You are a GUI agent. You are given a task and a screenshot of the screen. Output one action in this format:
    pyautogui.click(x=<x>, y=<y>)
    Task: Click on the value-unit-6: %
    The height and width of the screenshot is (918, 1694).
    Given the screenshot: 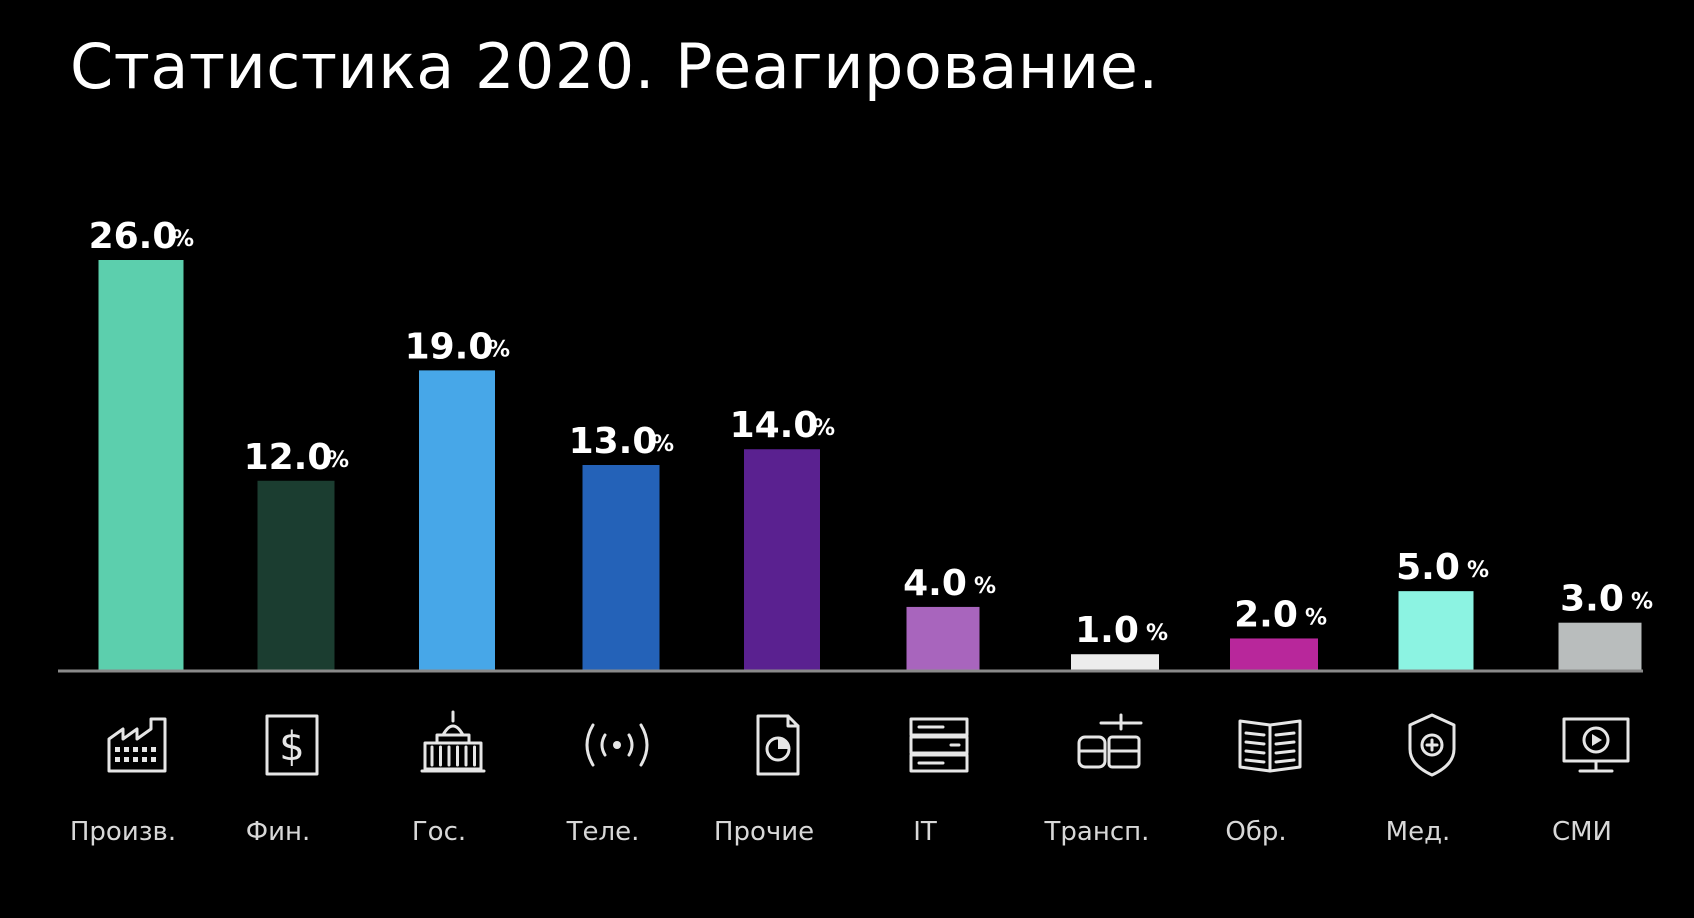 What is the action you would take?
    pyautogui.click(x=985, y=586)
    